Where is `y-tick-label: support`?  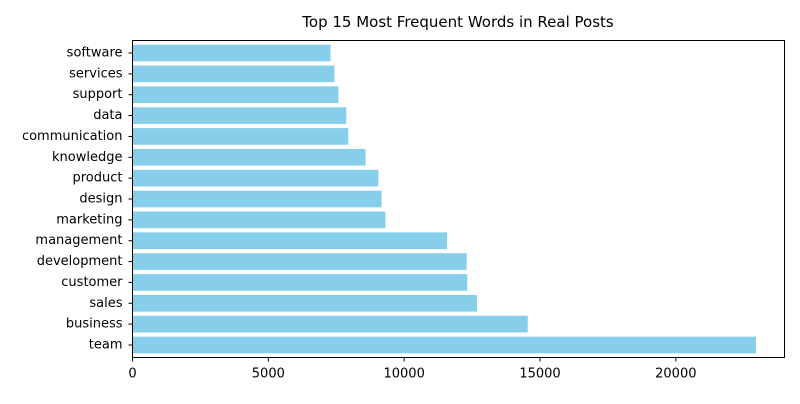
y-tick-label: support is located at coordinates (98, 94).